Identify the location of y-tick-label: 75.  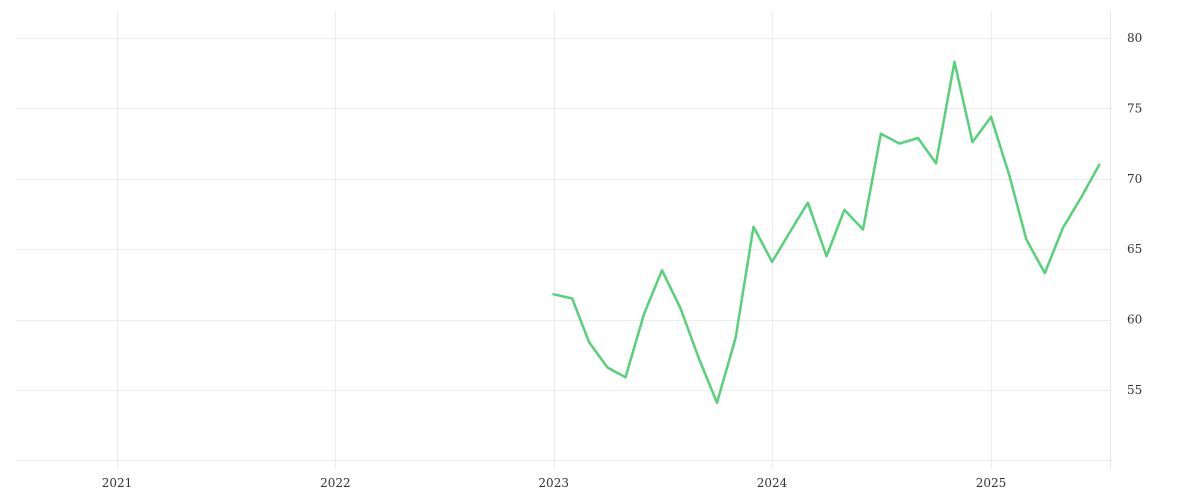
(1134, 108).